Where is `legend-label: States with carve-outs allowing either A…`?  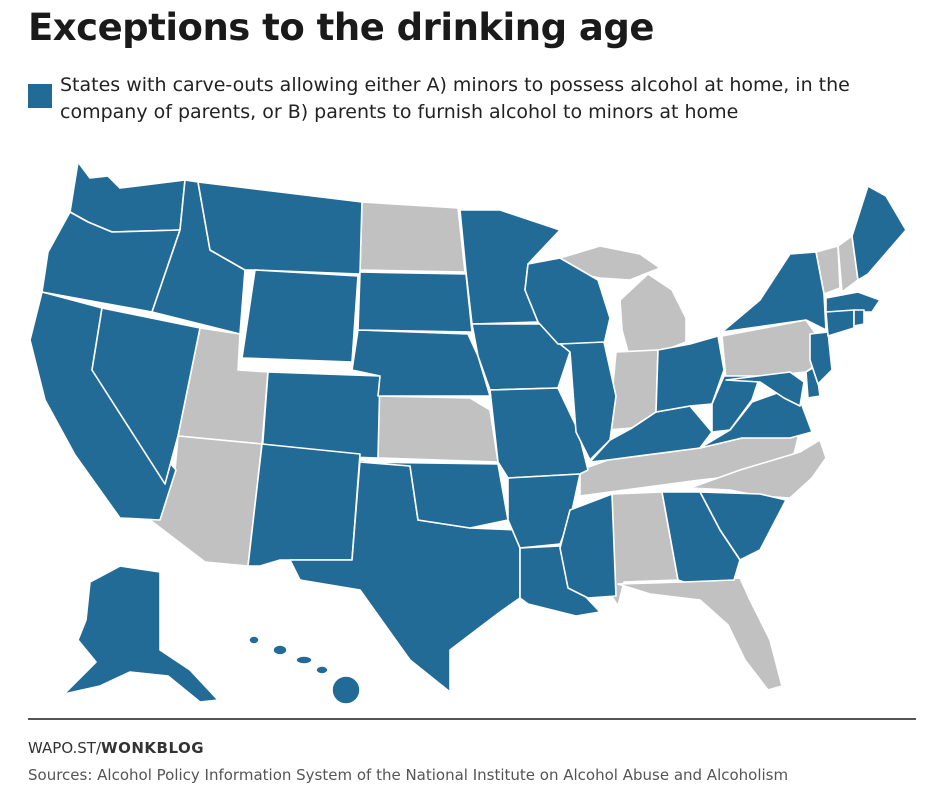
legend-label: States with carve-outs allowing either A… is located at coordinates (455, 98).